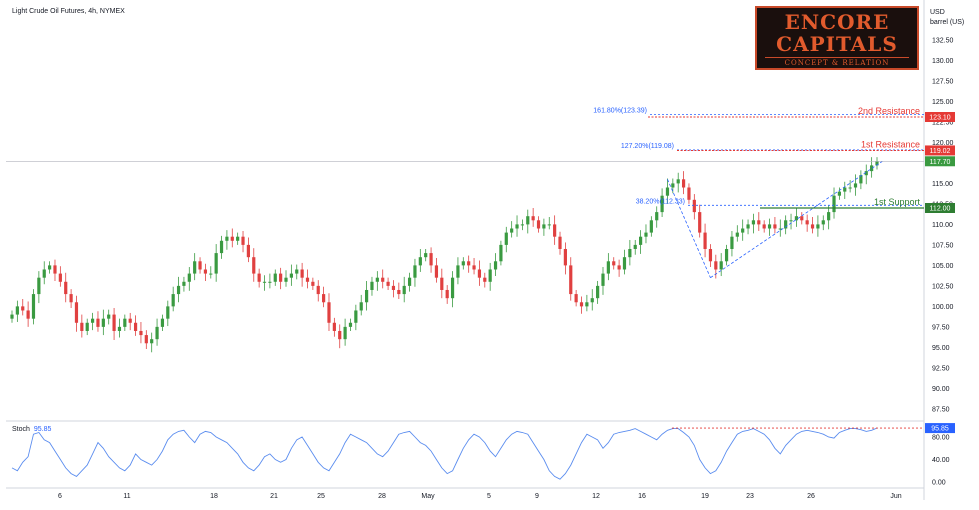 The width and height of the screenshot is (979, 510). Describe the element at coordinates (940, 208) in the screenshot. I see `level-price-tag` at that location.